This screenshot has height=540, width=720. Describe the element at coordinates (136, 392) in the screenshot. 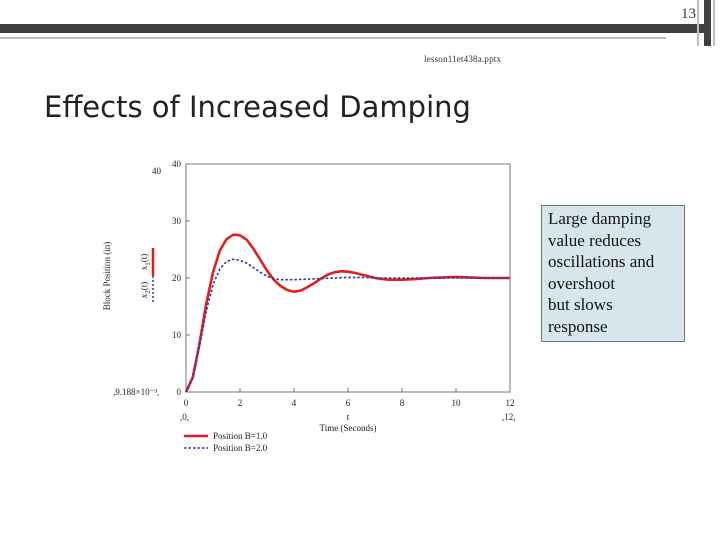

I see `y-min-label: ,9.188×10⁻³,` at that location.